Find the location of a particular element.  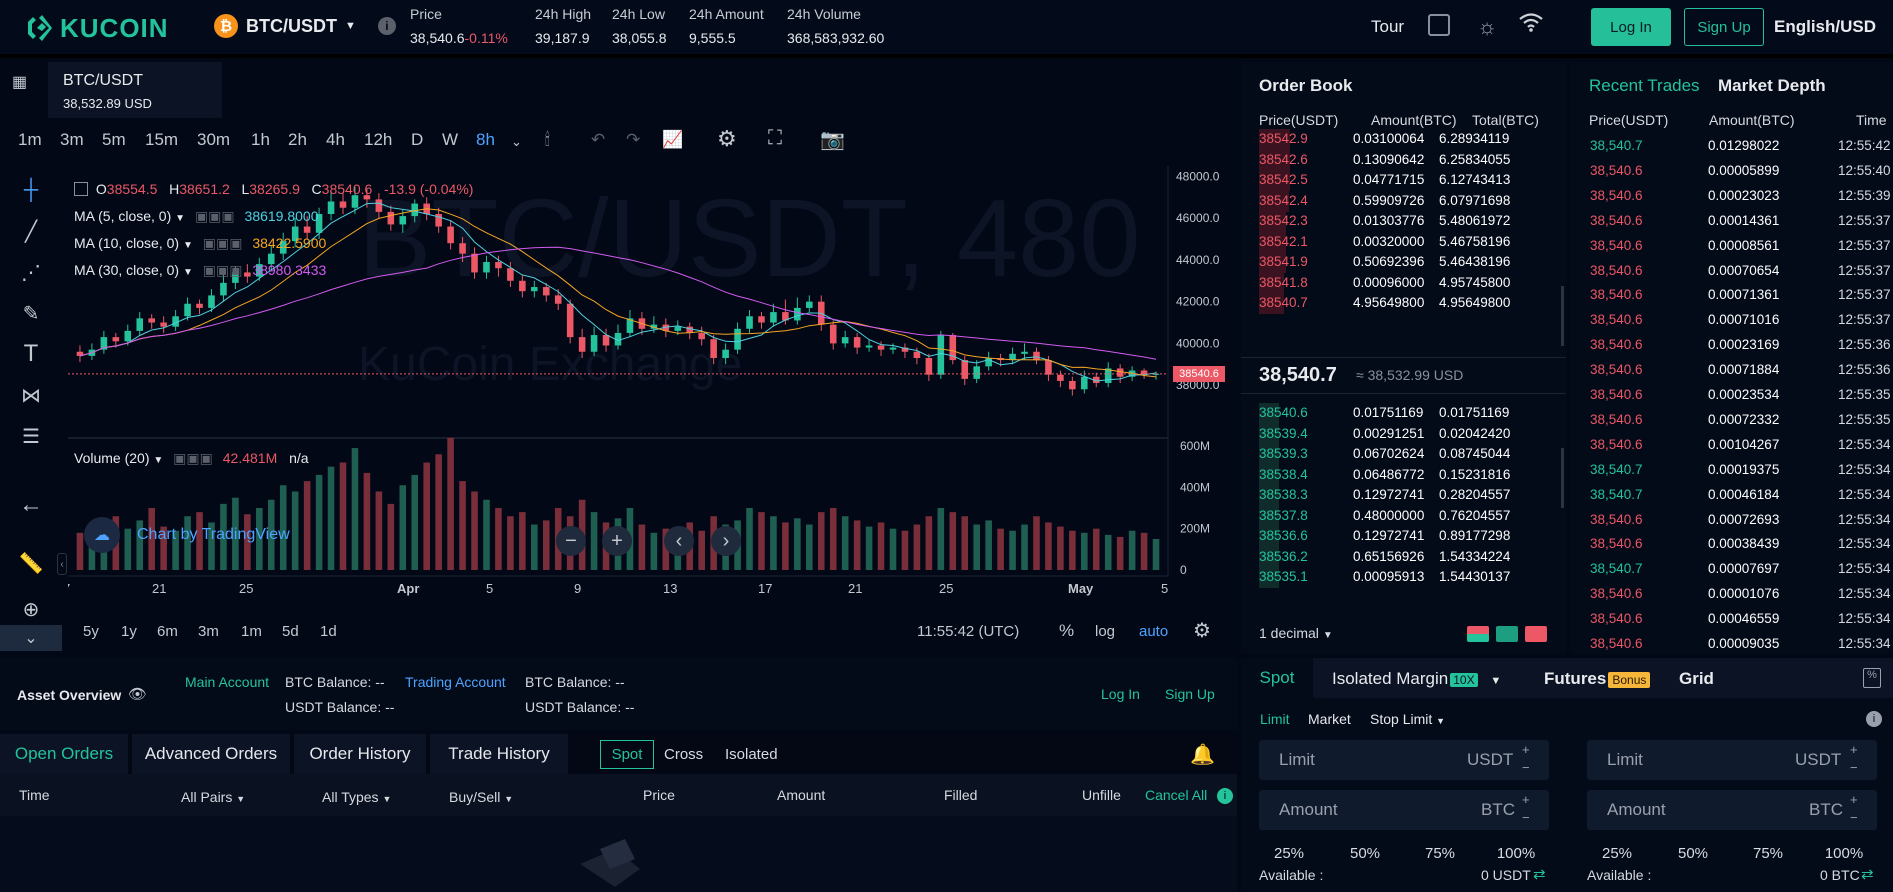

info-icon: i is located at coordinates (1225, 796).